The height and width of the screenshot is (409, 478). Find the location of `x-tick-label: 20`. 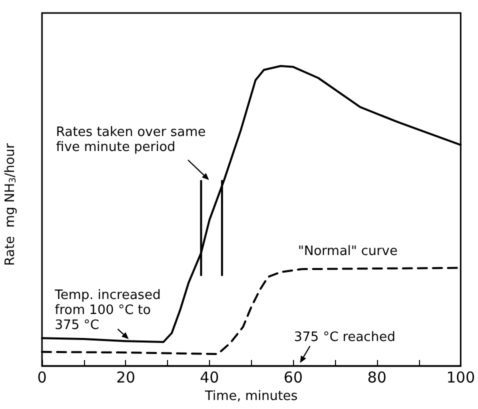

x-tick-label: 20 is located at coordinates (126, 377).